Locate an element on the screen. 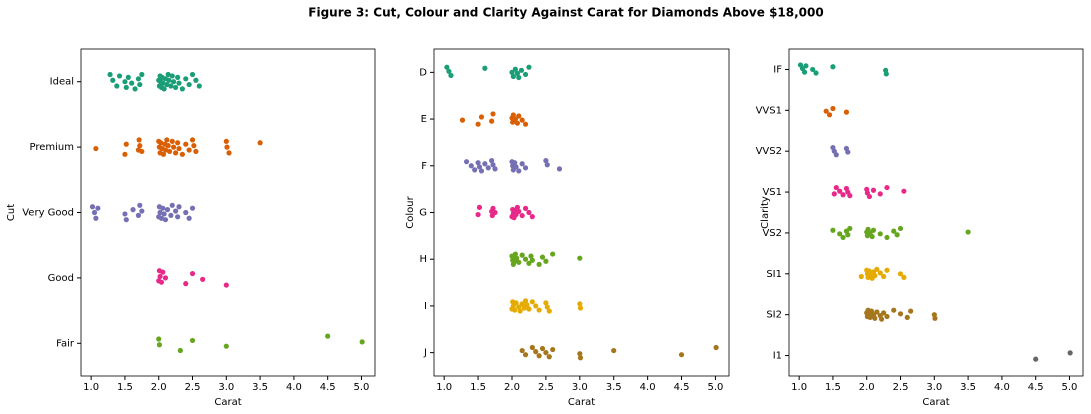 Image resolution: width=1091 pixels, height=414 pixels. y-tick-label: VVS1 is located at coordinates (769, 110).